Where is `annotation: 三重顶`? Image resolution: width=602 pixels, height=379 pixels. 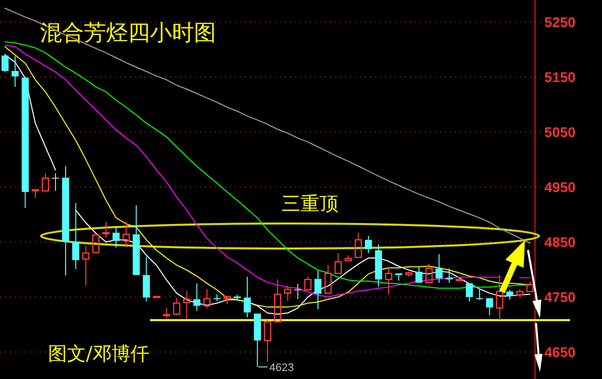 annotation: 三重顶 is located at coordinates (310, 204).